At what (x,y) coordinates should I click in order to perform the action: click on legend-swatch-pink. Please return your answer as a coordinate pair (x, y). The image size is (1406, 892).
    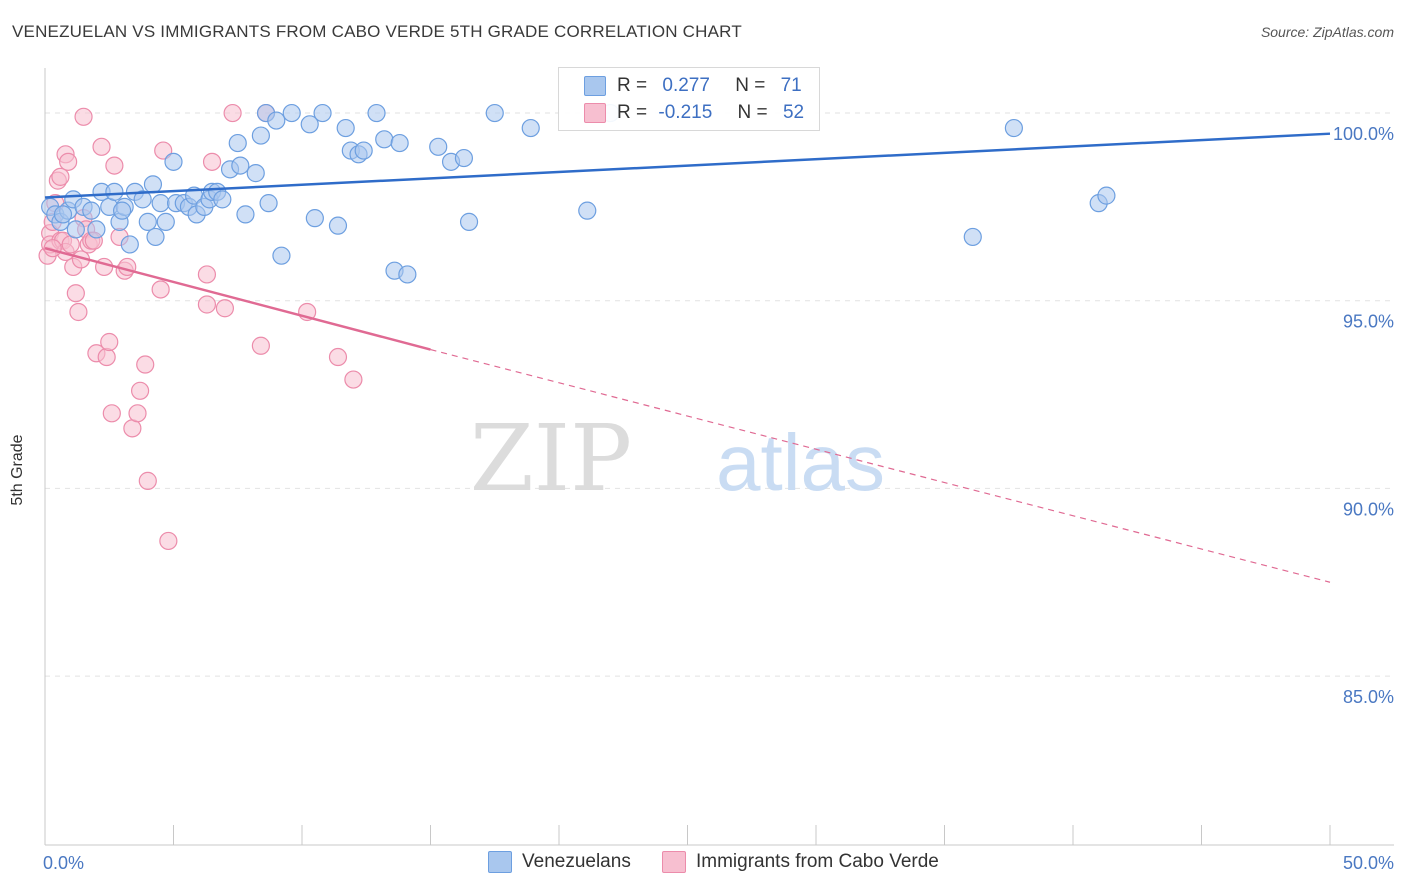
    Looking at the image, I should click on (595, 113).